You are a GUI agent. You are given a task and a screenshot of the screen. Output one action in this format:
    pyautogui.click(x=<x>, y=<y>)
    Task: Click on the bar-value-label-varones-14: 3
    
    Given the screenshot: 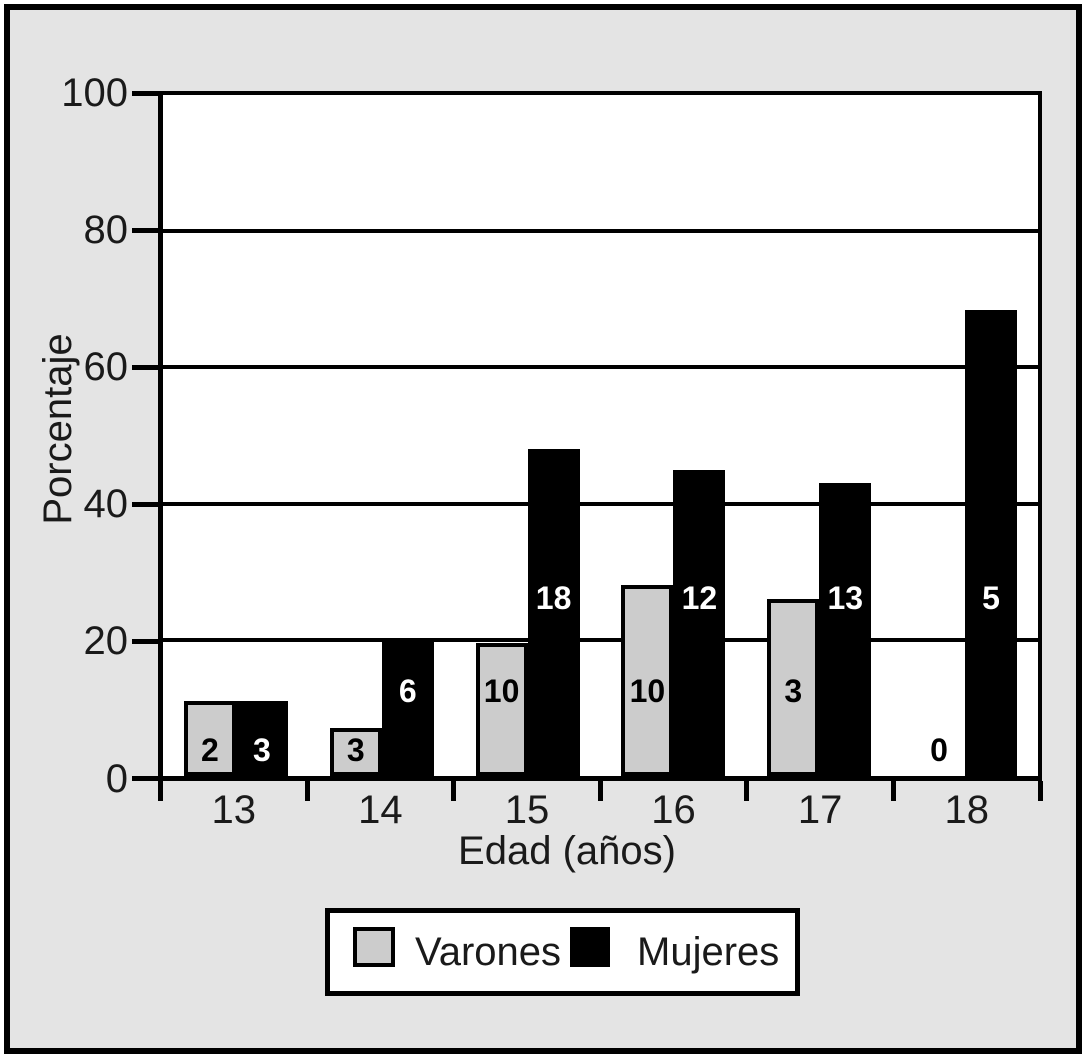 What is the action you would take?
    pyautogui.click(x=355, y=750)
    